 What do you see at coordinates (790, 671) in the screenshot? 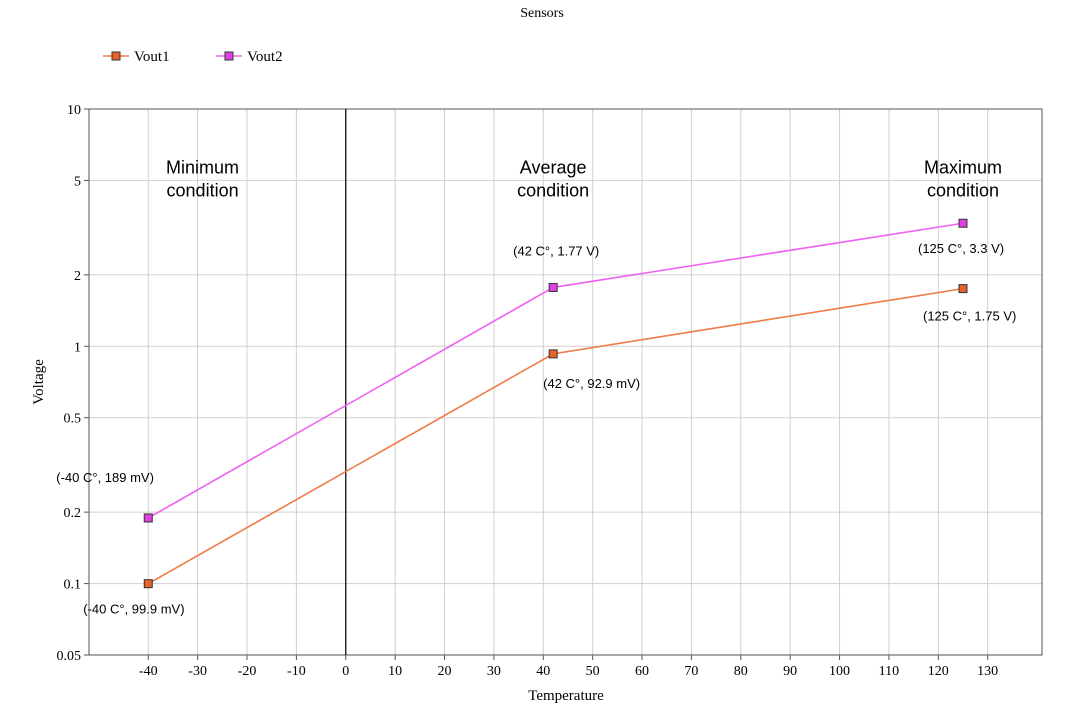
I see `x-tick-label: 90` at bounding box center [790, 671].